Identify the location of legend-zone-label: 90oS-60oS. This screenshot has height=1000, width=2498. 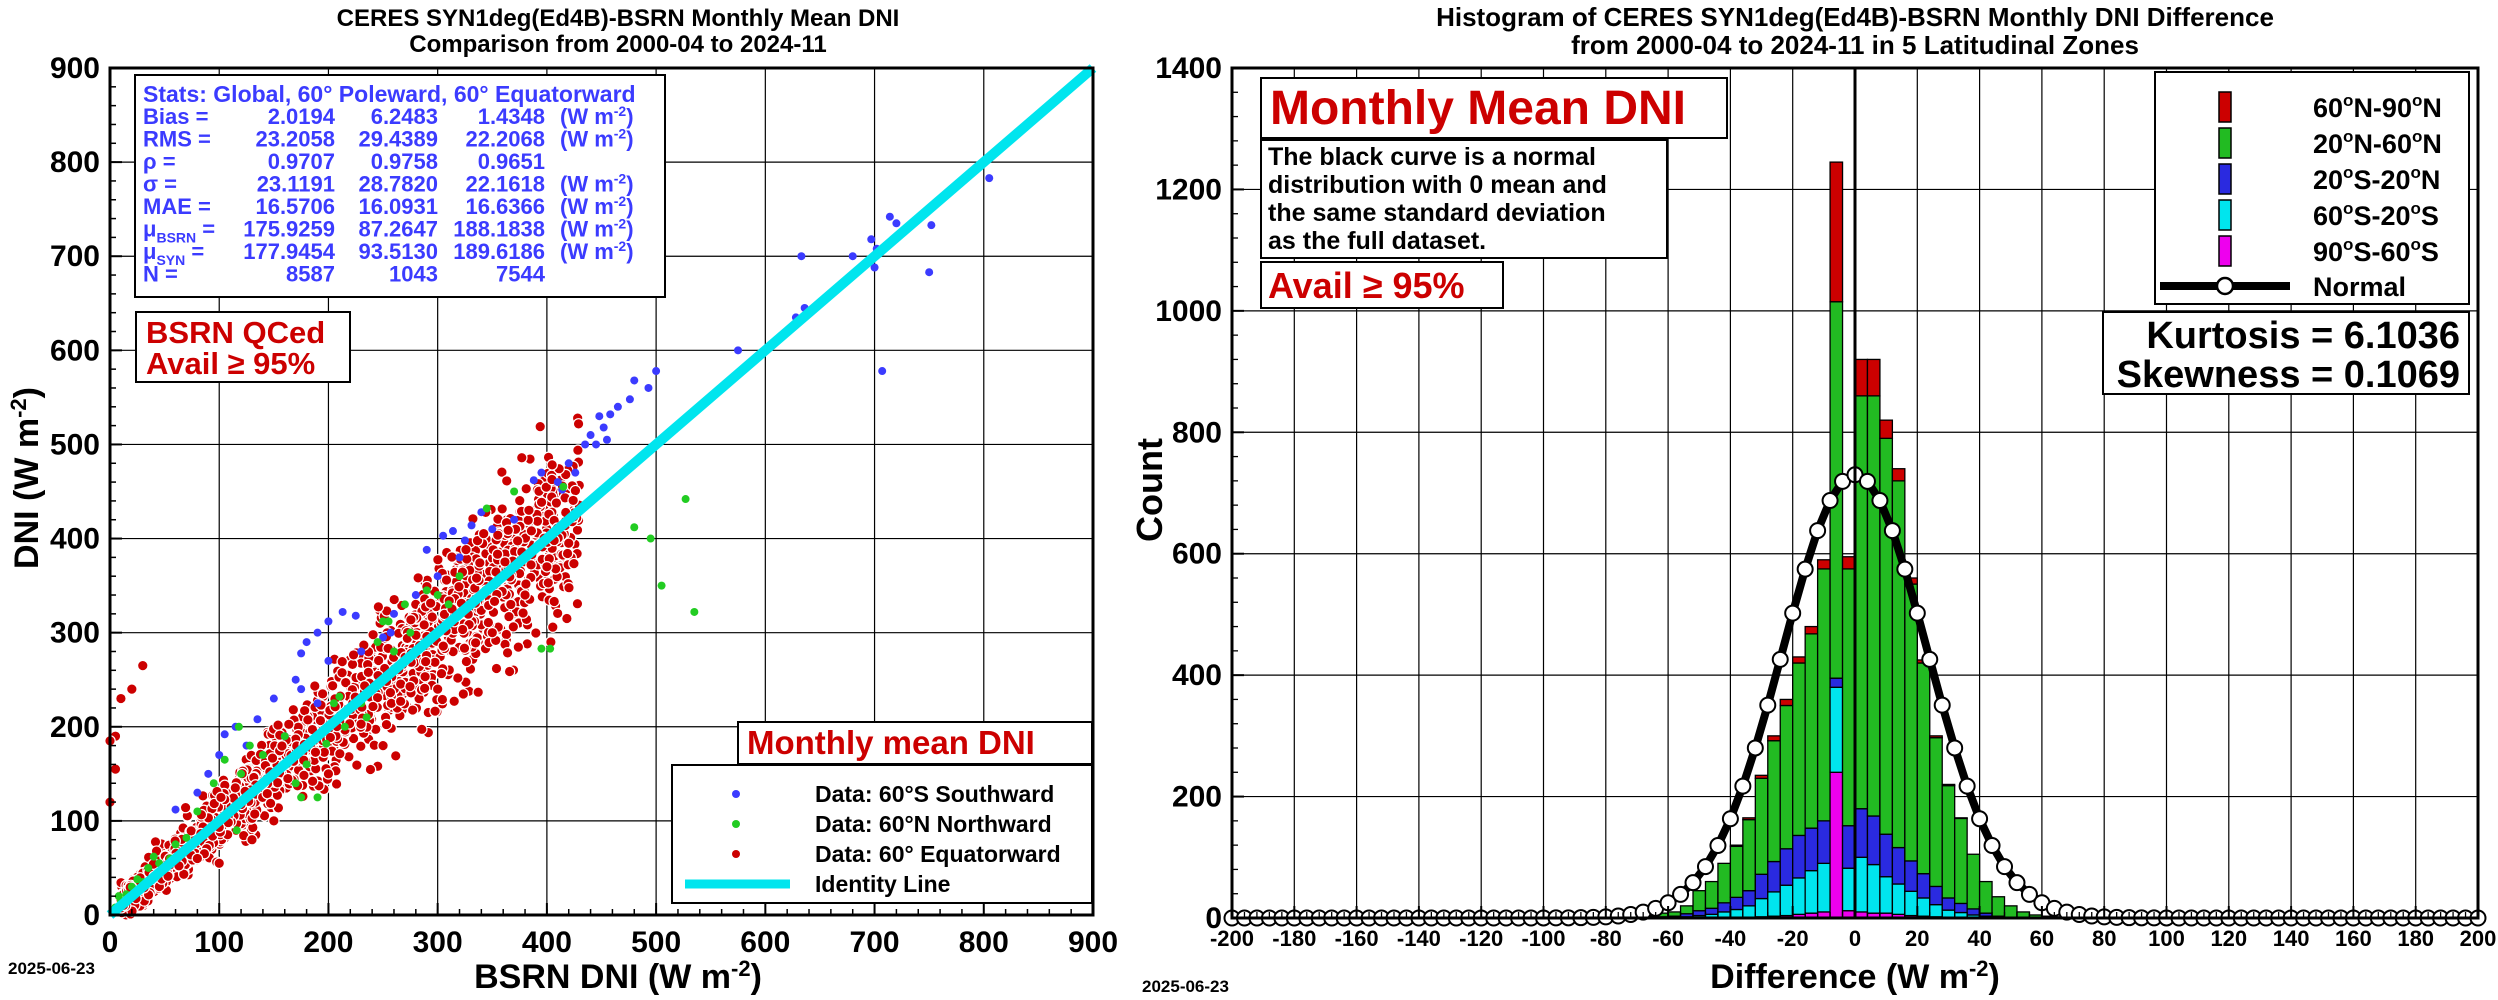
(2376, 251).